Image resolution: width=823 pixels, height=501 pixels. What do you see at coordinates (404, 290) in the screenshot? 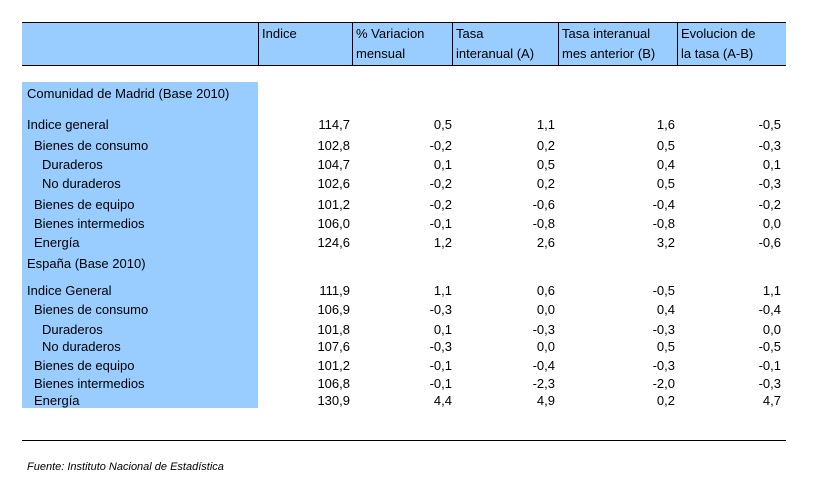
I see `table-row: Indice General 111,9 1,1 0,6 -0,5 1,1` at bounding box center [404, 290].